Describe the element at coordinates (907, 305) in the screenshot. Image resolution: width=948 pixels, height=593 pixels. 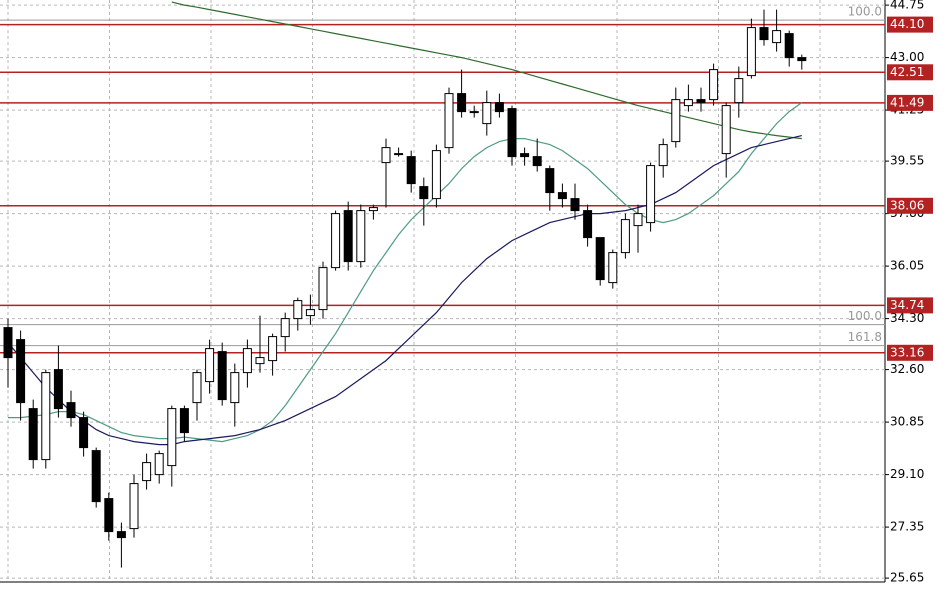
I see `level-label: 34.74` at that location.